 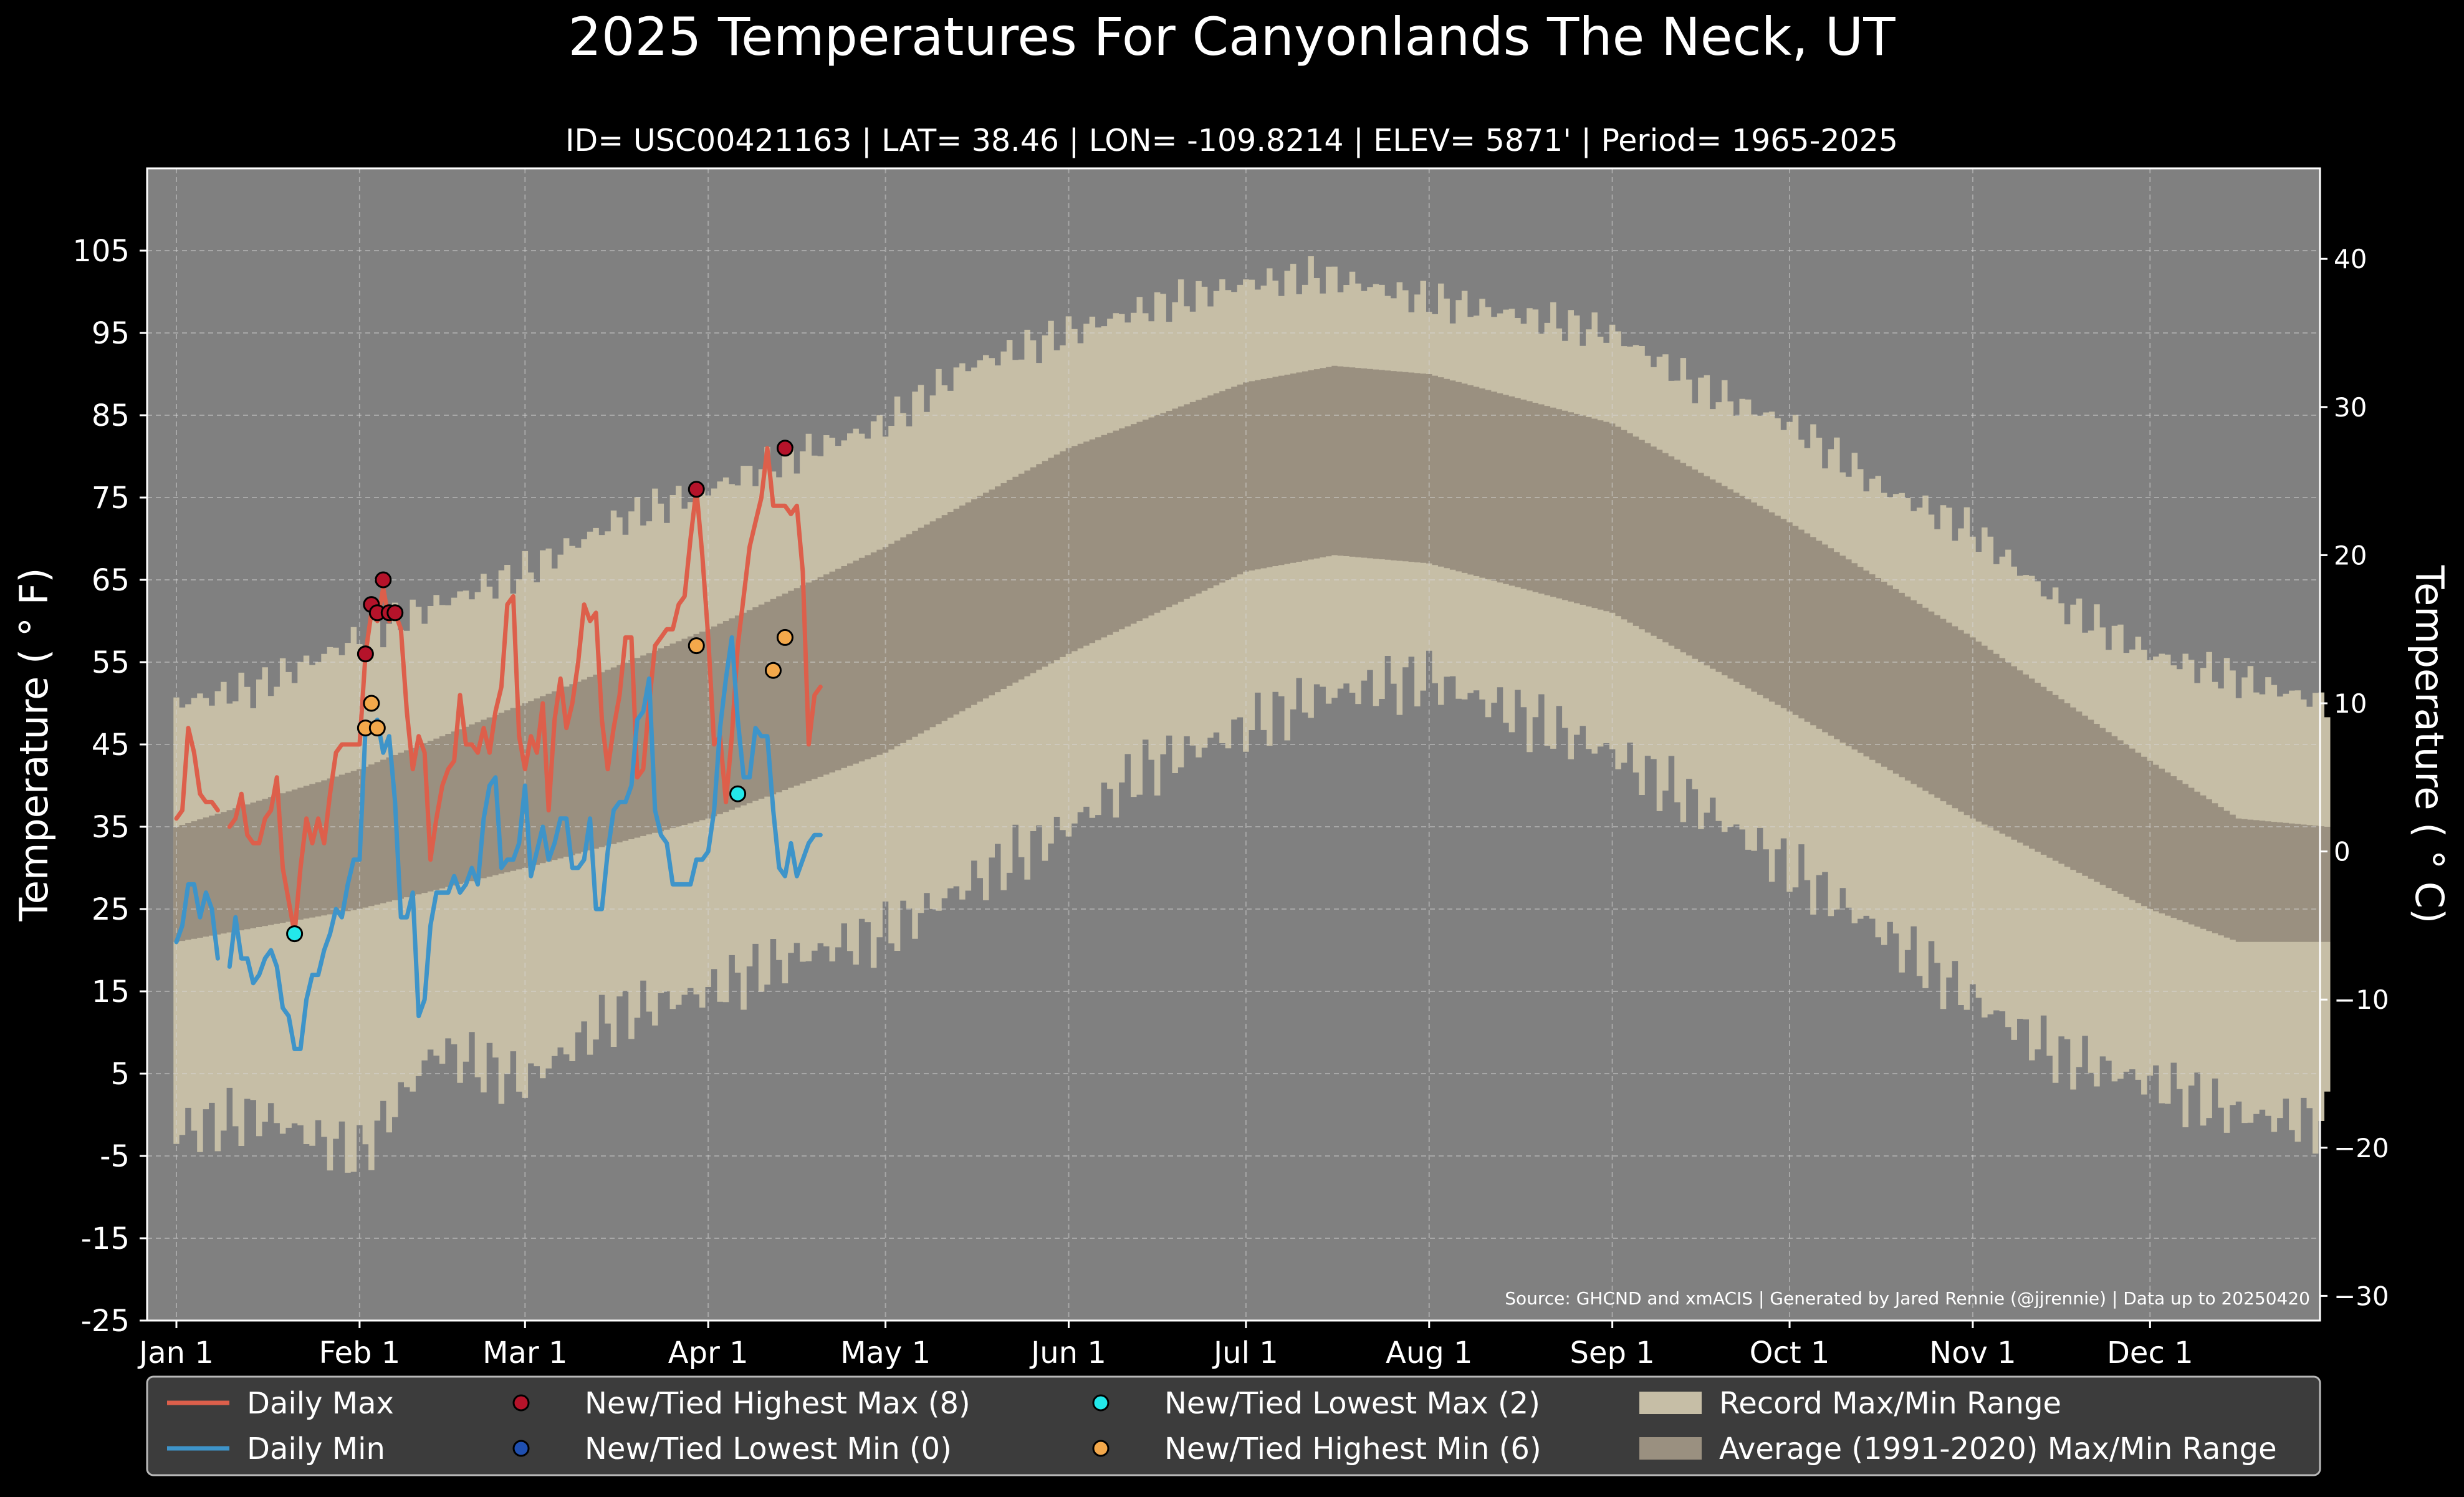 What do you see at coordinates (109, 786) in the screenshot?
I see `y-axis-left: 105 95 85 75 65 55 45 35 25 15 5 -5 -15 -25` at bounding box center [109, 786].